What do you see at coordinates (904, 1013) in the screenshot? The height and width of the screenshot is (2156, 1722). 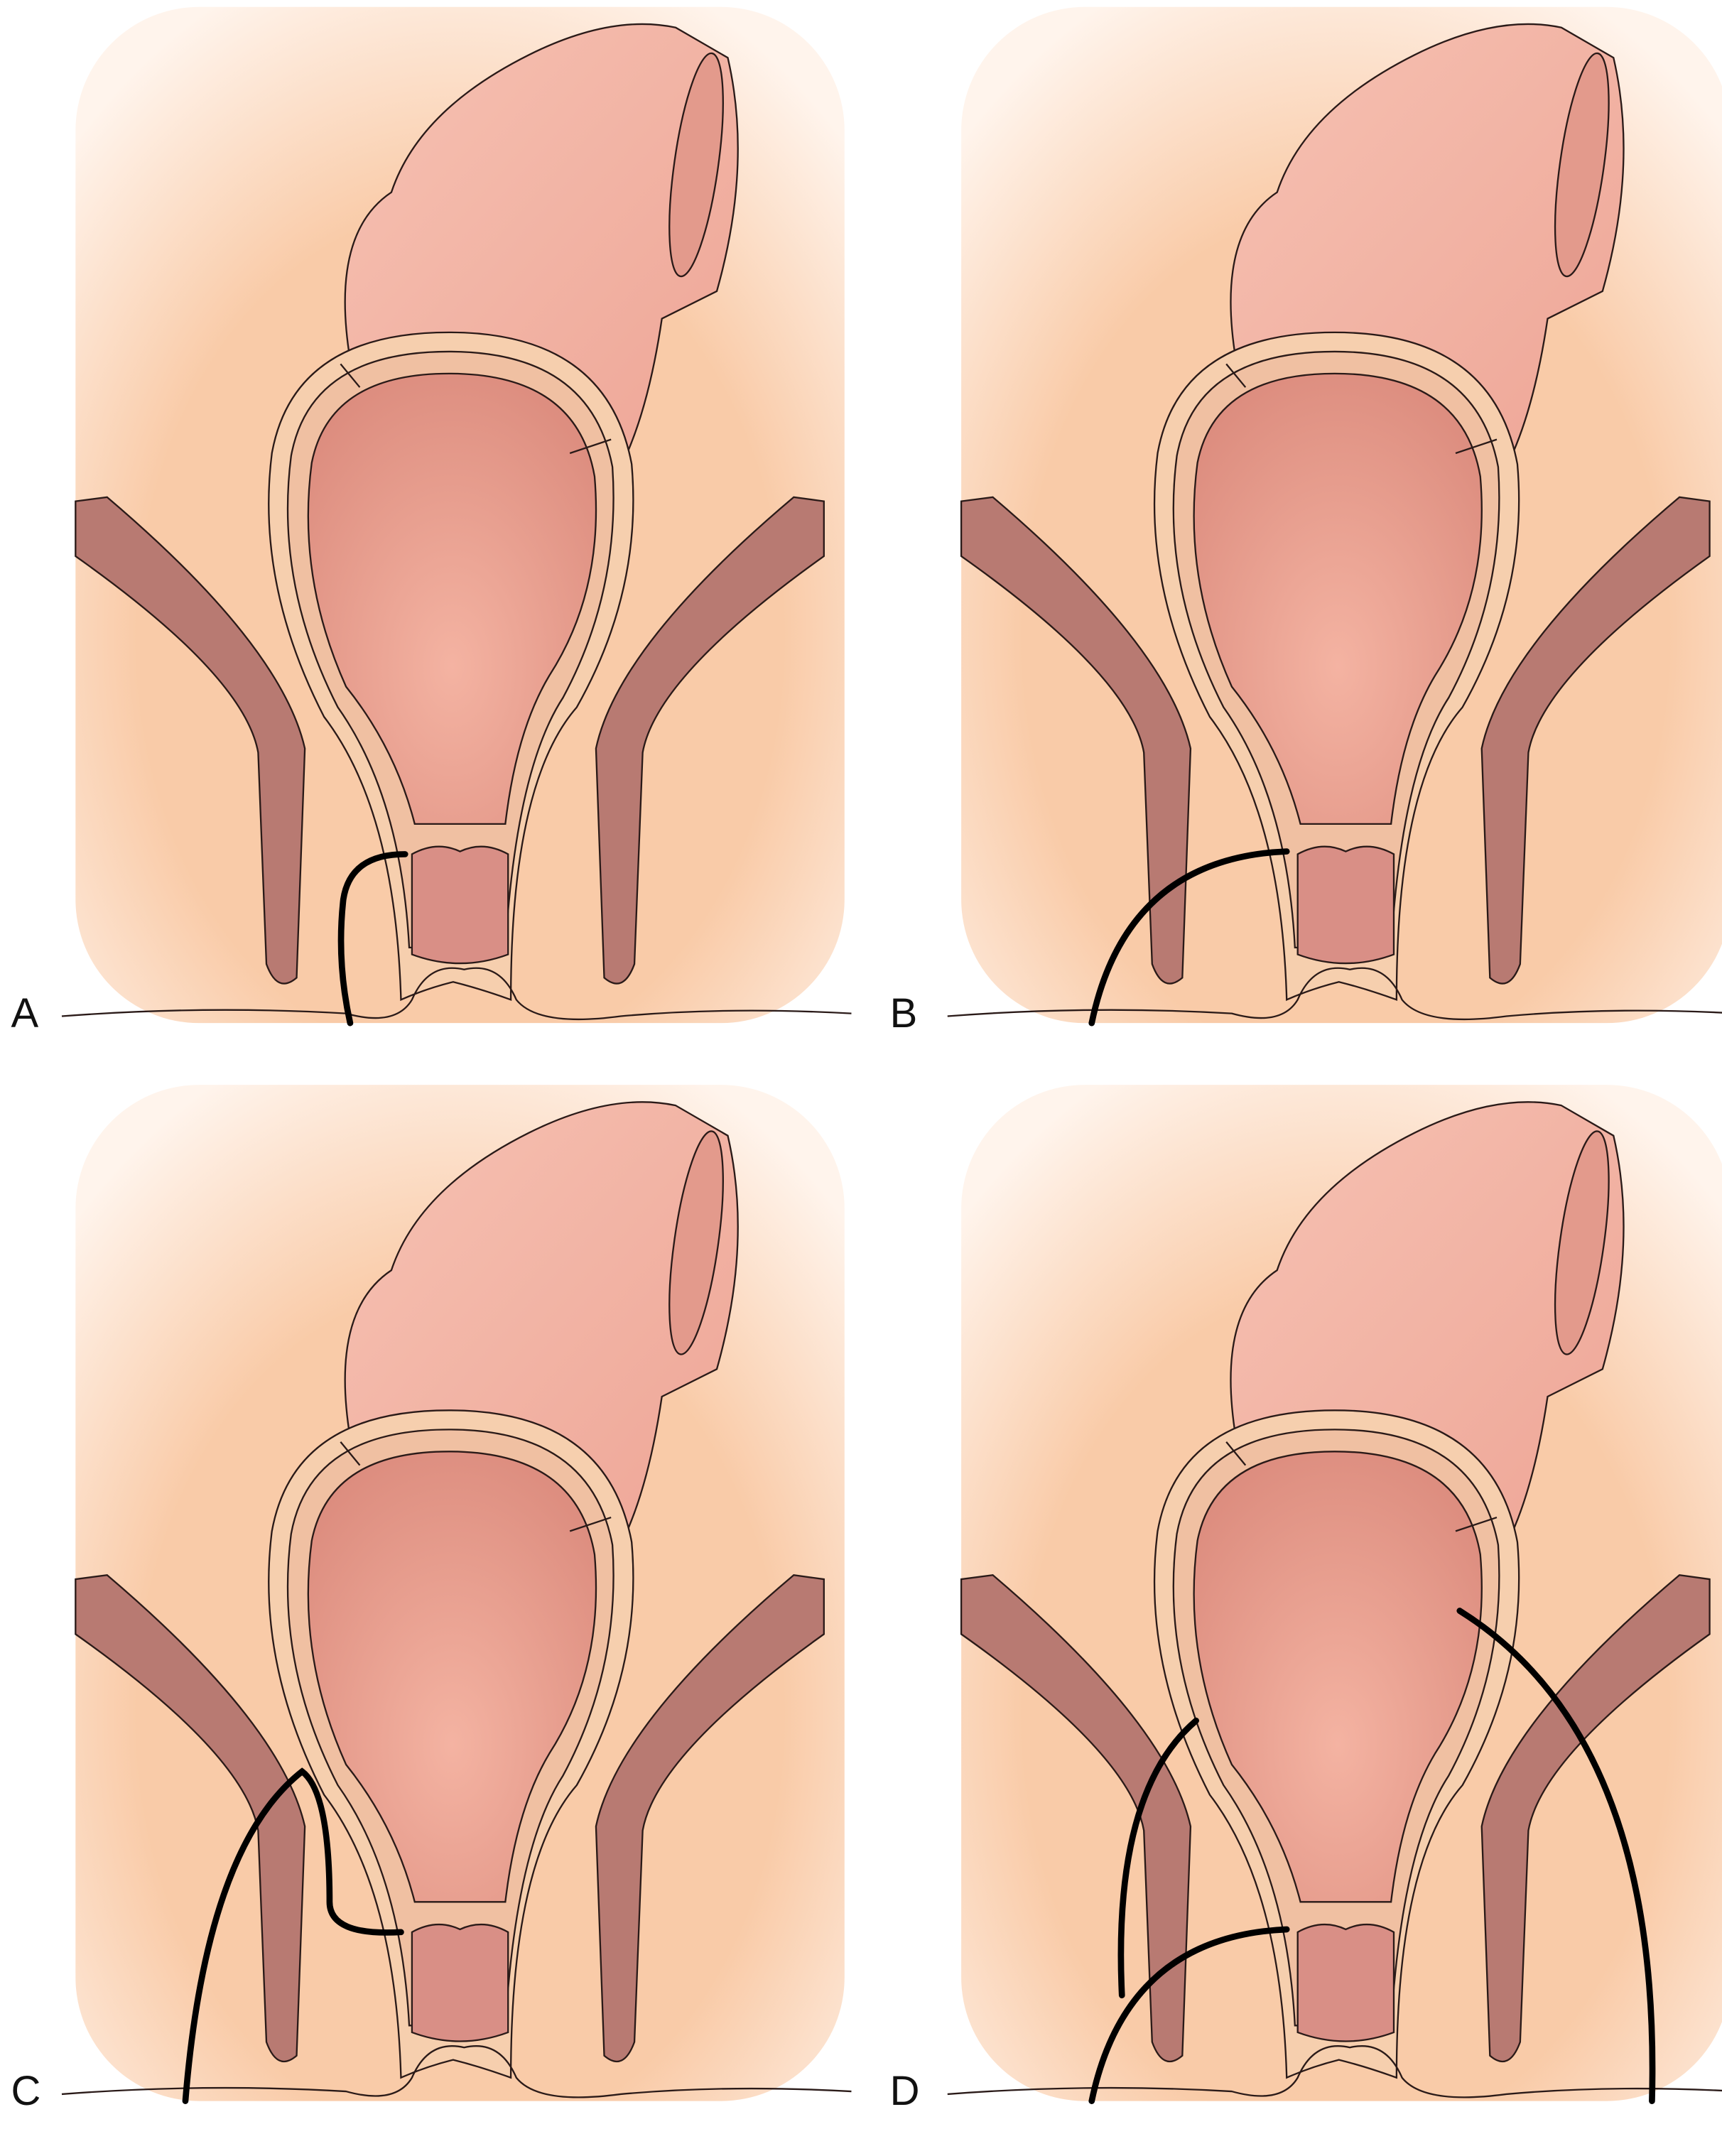 I see `panel-label: B` at bounding box center [904, 1013].